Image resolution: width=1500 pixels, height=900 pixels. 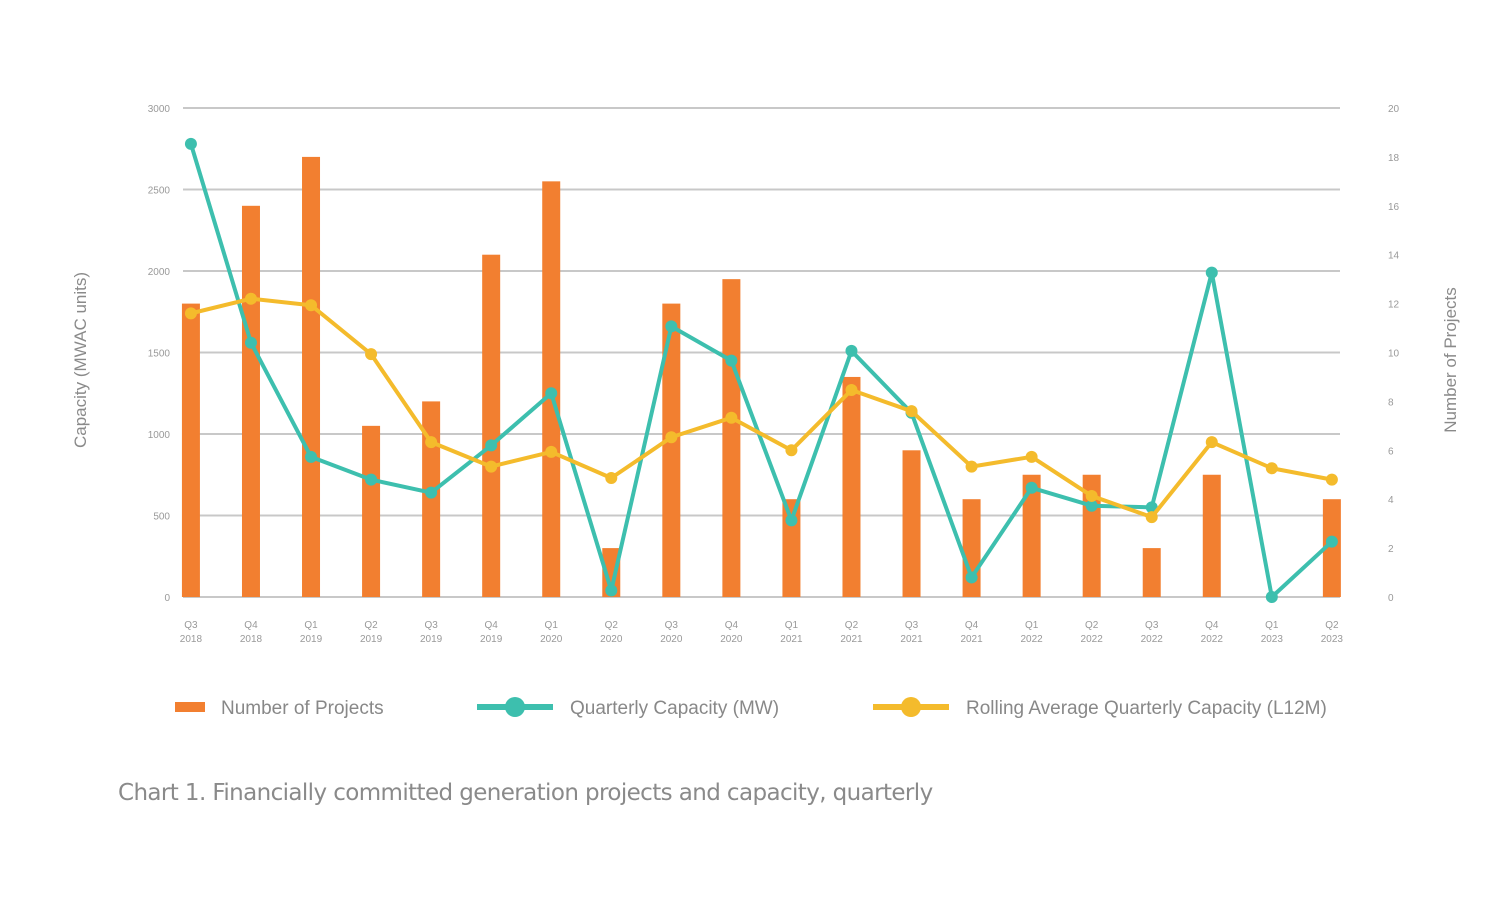 What do you see at coordinates (80, 360) in the screenshot?
I see `left-axis-label: Capacity (MWAC units)` at bounding box center [80, 360].